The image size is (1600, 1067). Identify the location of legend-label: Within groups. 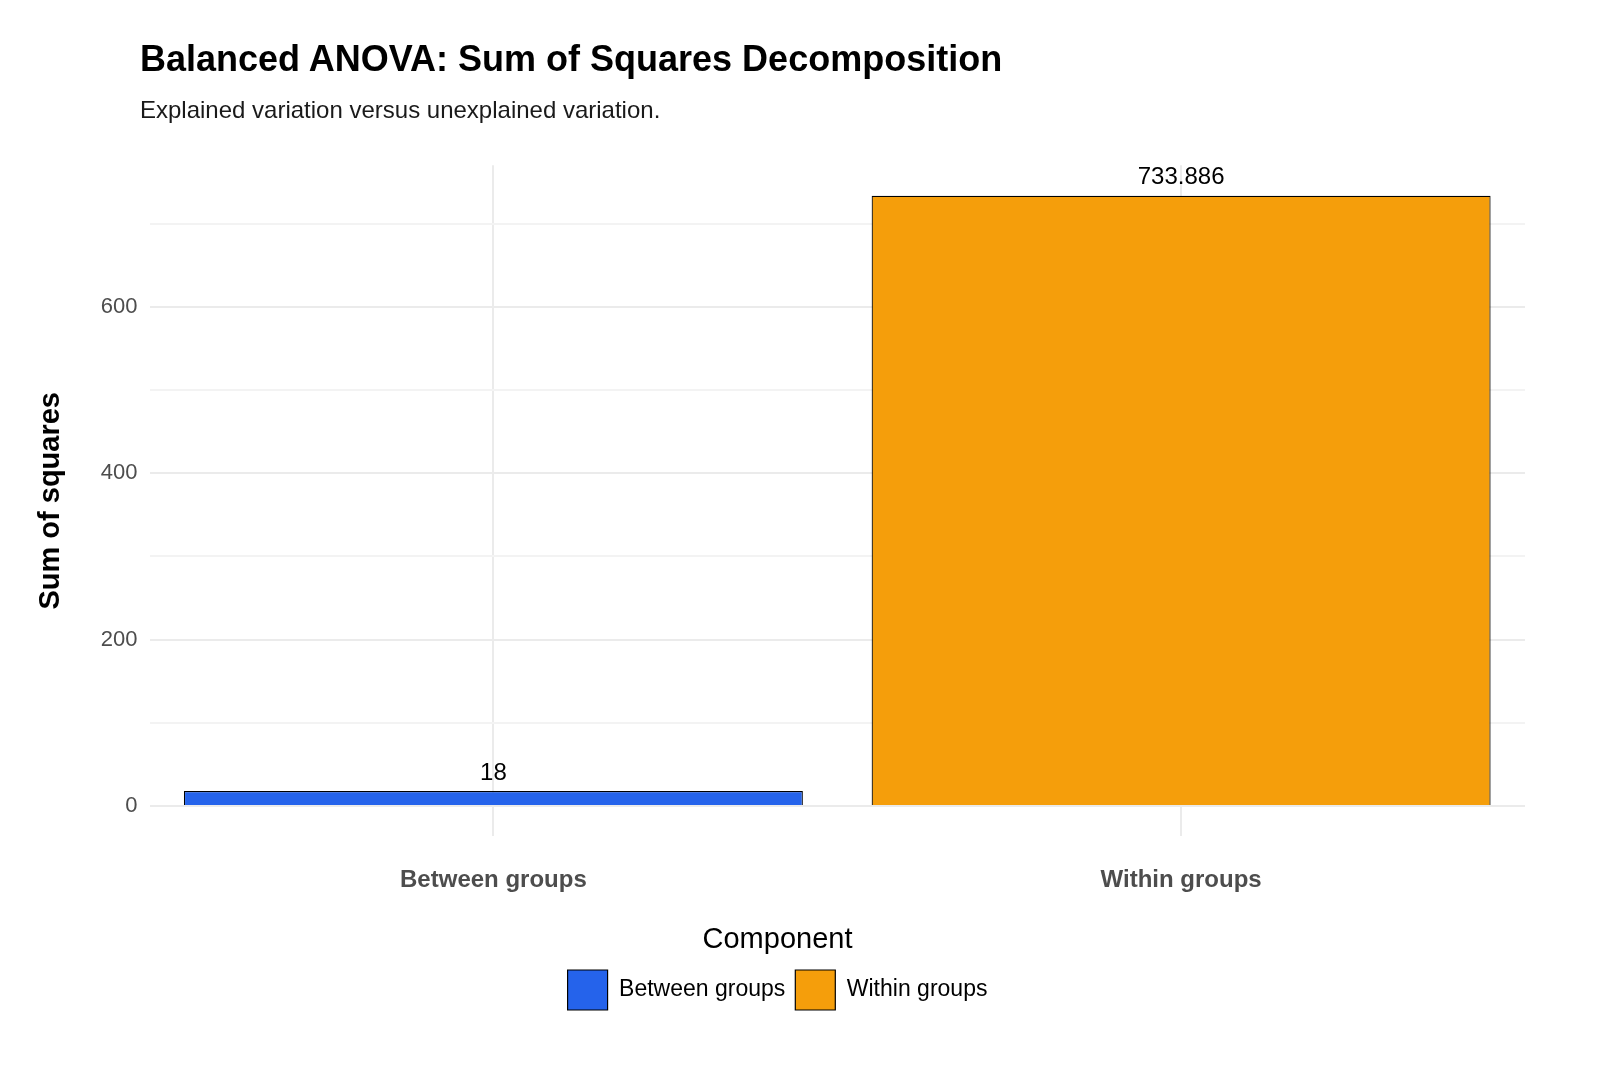
(917, 988).